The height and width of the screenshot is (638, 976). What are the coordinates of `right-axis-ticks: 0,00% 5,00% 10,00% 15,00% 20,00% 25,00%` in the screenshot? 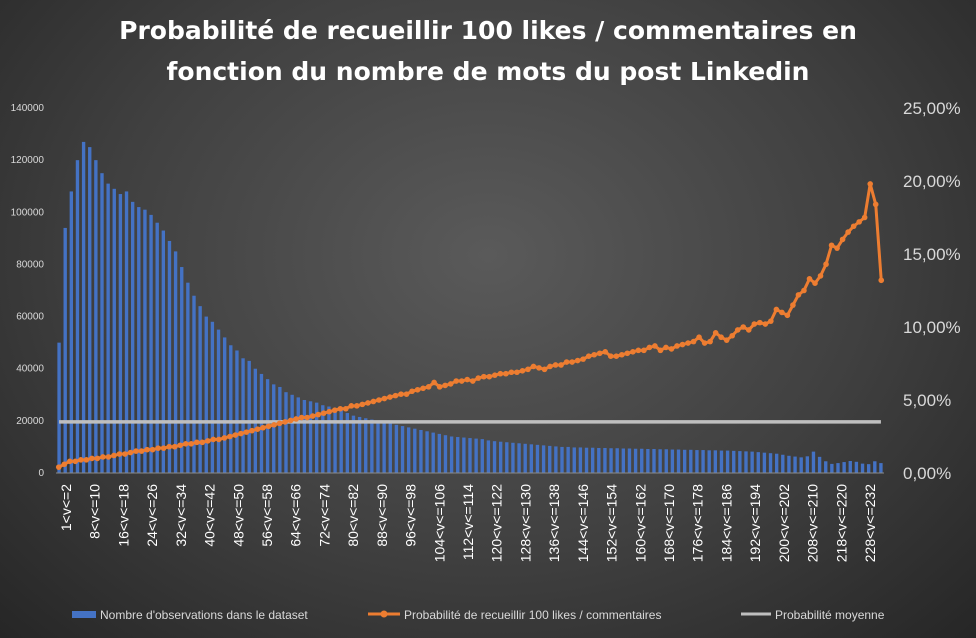 It's located at (932, 291).